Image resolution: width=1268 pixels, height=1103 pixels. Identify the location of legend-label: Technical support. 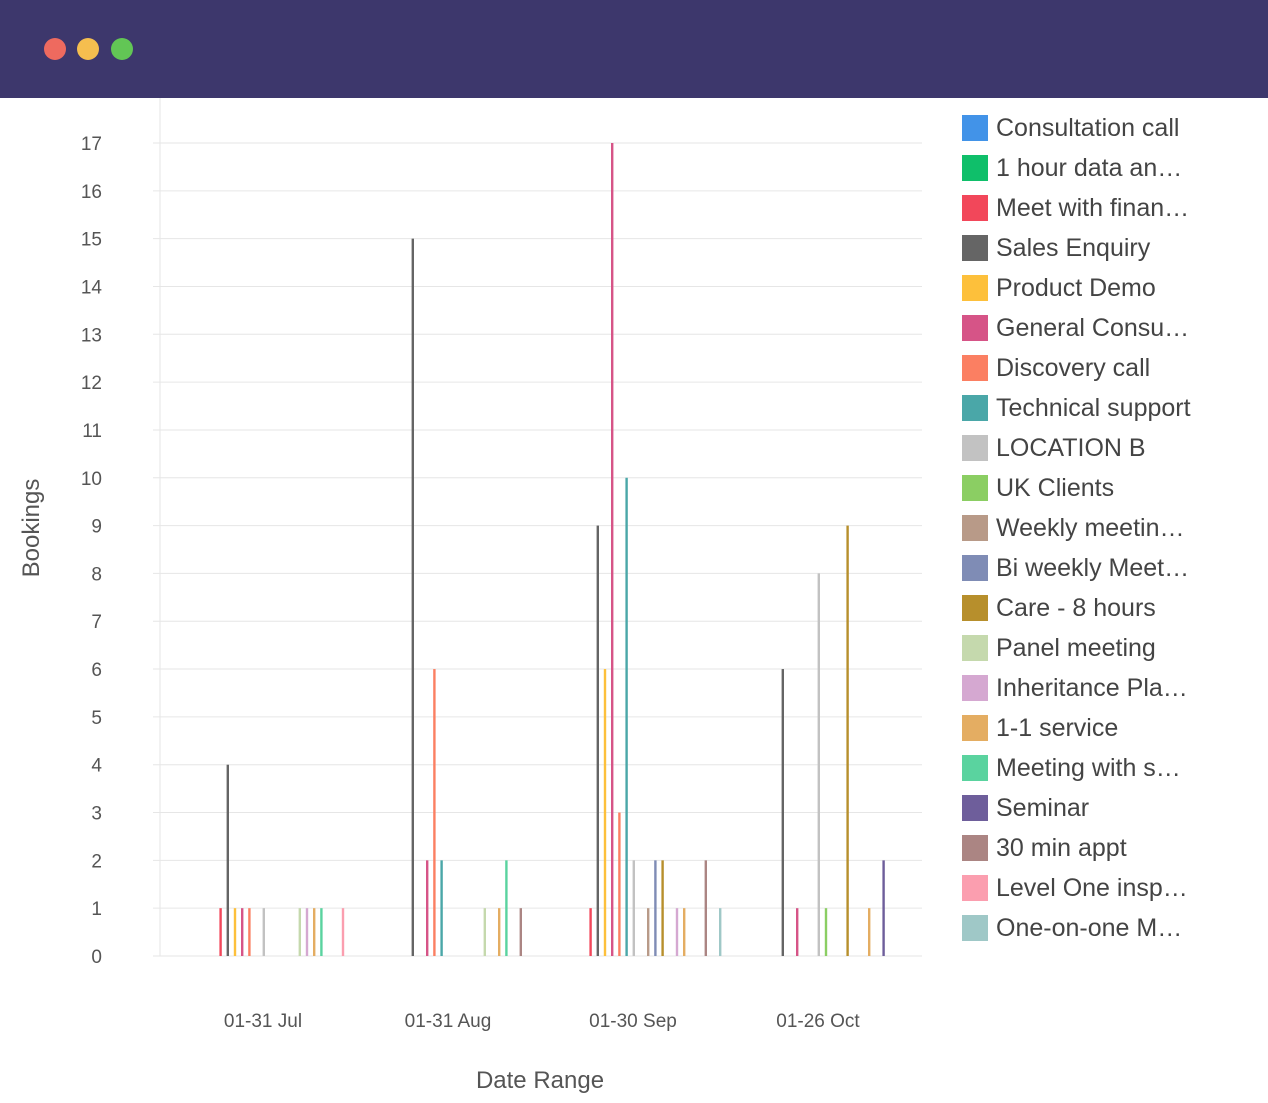
(1093, 407).